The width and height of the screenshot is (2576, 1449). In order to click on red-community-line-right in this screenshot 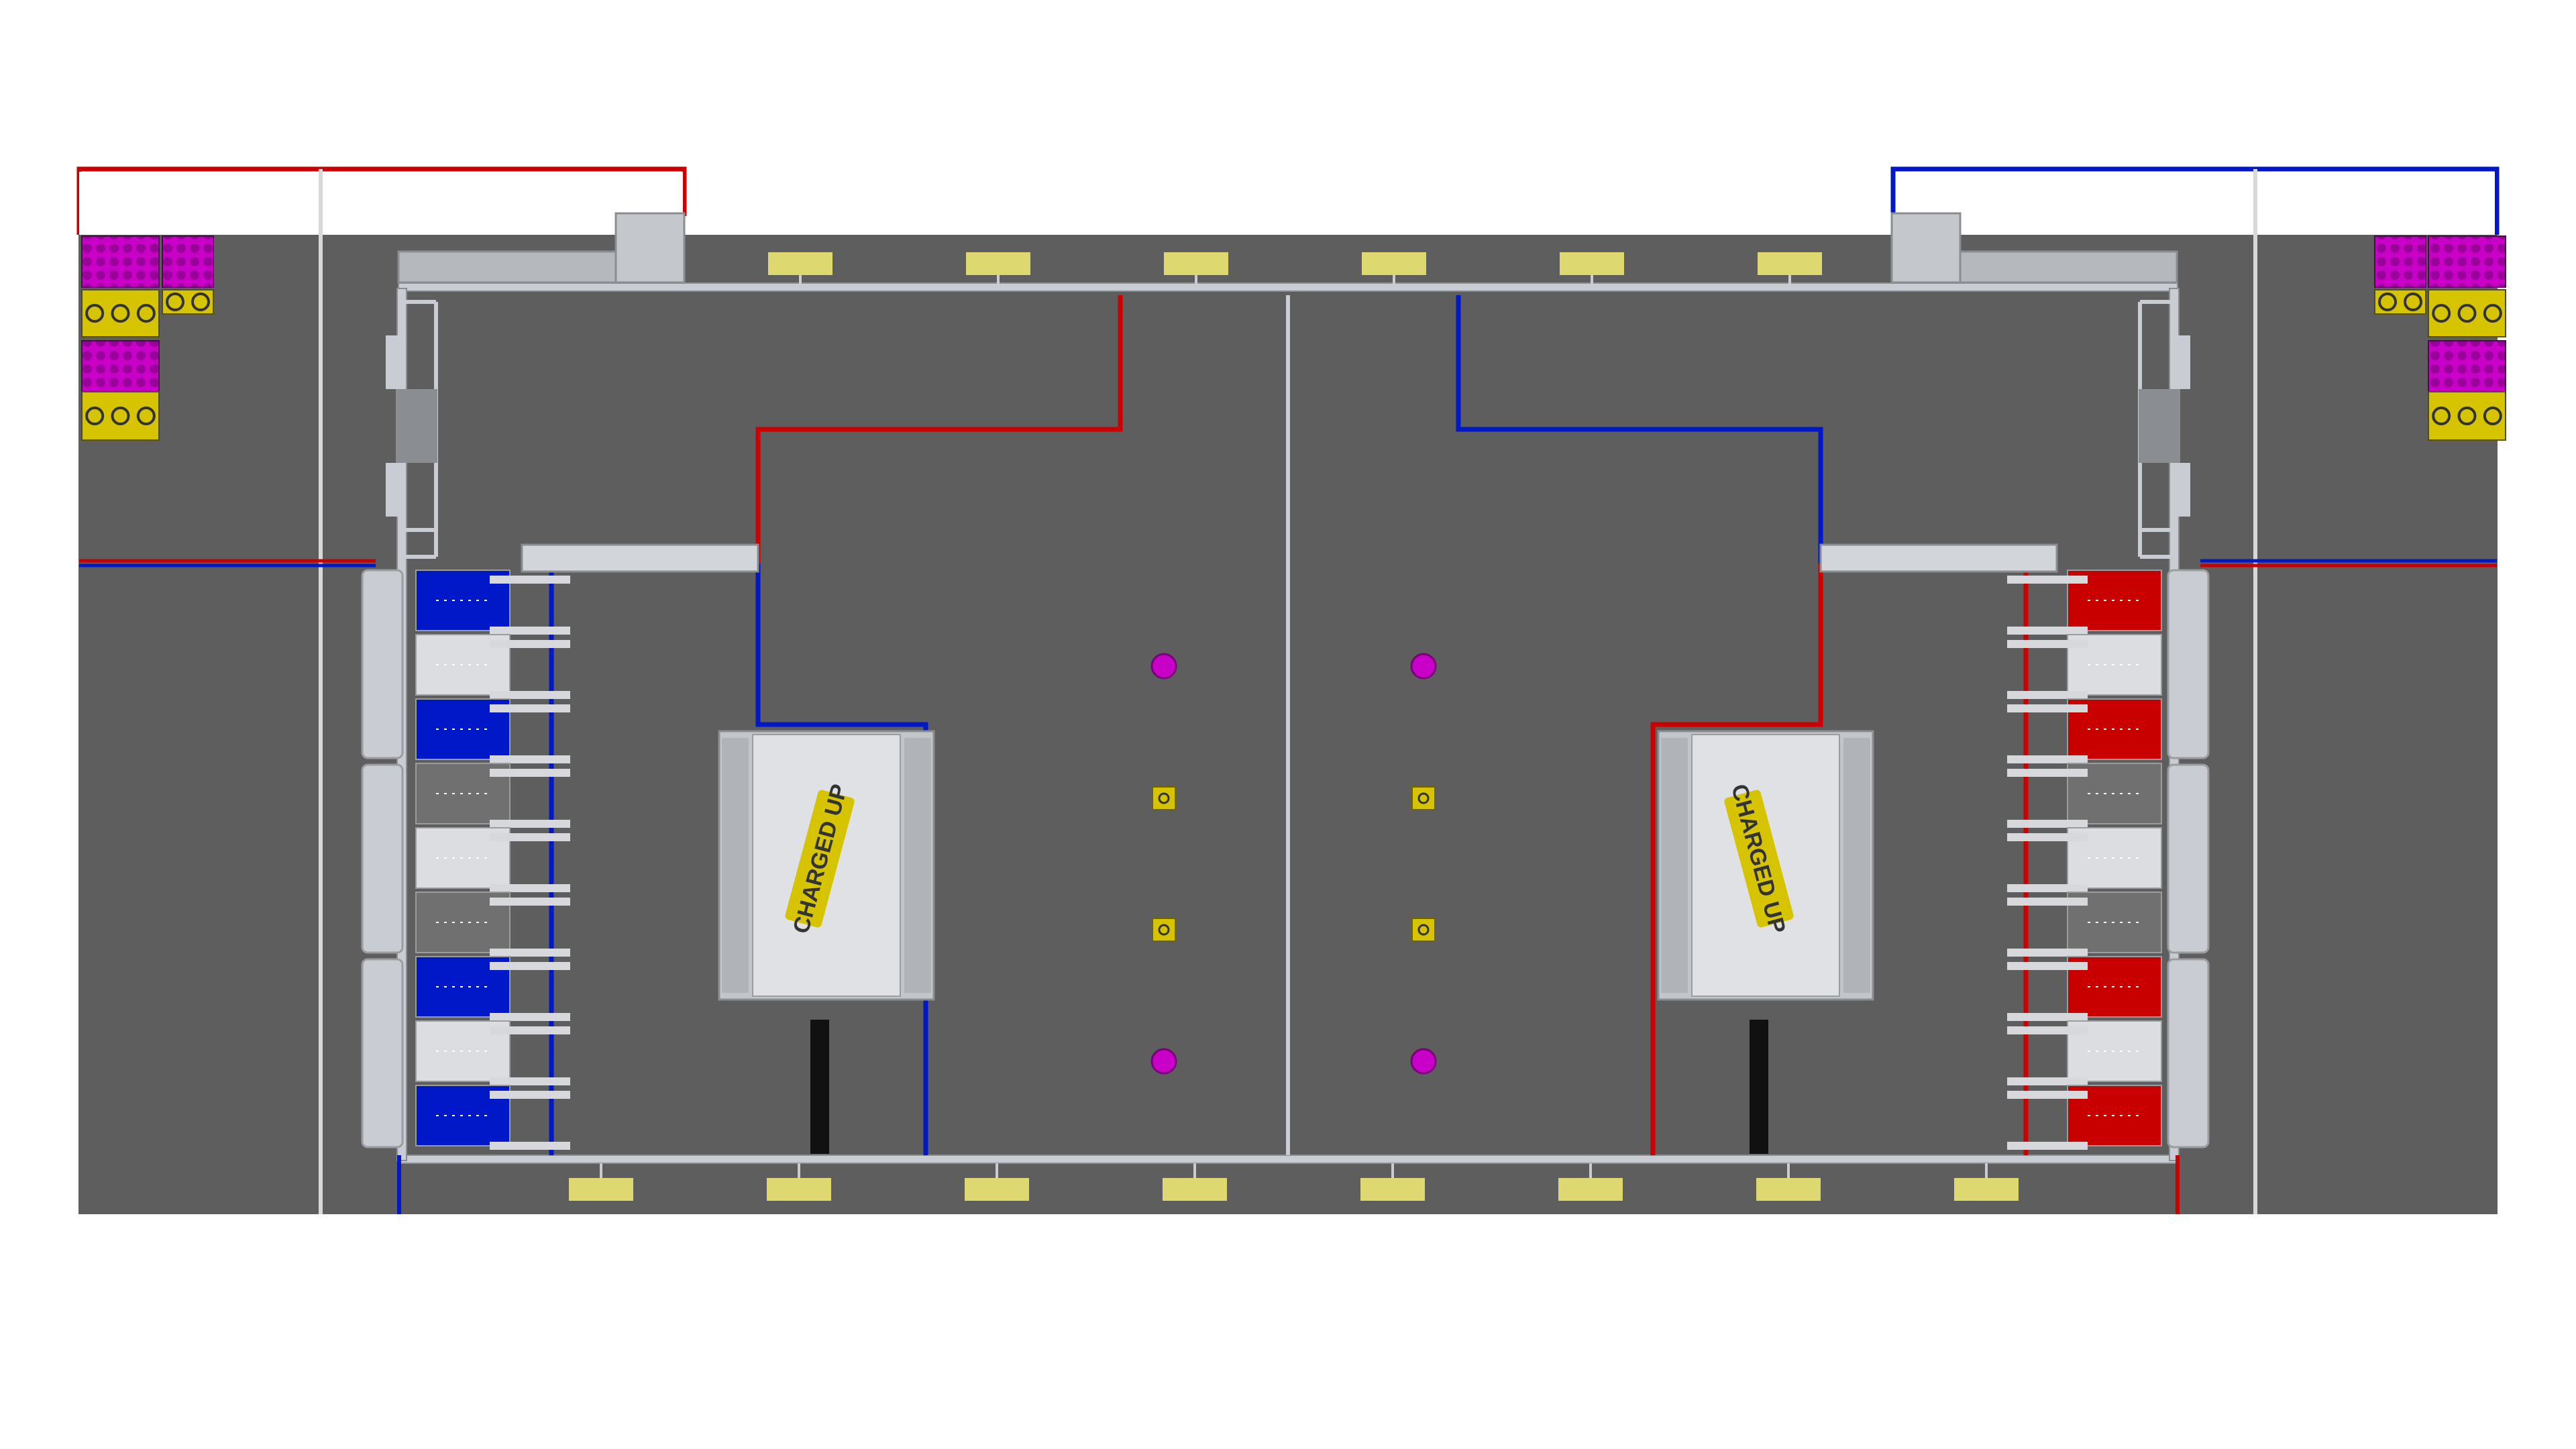, I will do `click(1736, 859)`.